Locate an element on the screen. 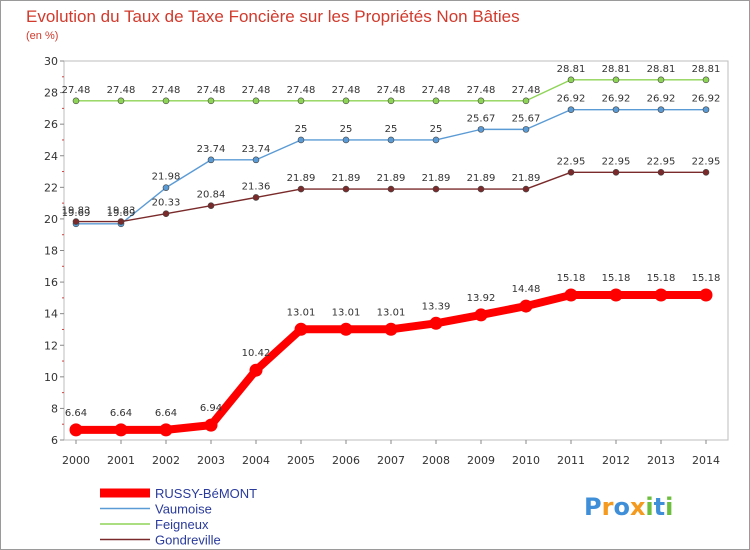  x-tick-label-9: 2009 is located at coordinates (481, 460).